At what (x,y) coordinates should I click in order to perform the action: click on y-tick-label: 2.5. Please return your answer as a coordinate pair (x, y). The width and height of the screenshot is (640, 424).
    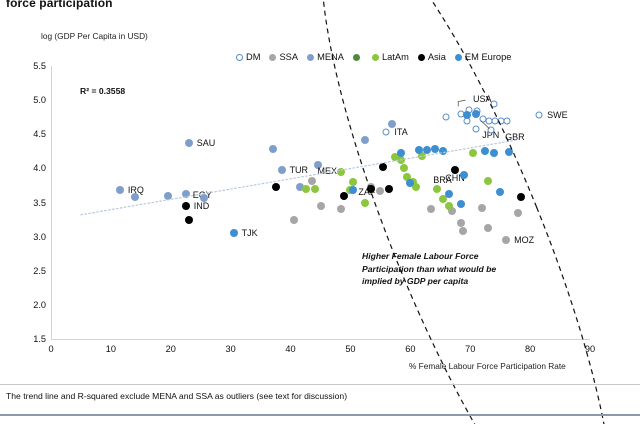
    Looking at the image, I should click on (39, 270).